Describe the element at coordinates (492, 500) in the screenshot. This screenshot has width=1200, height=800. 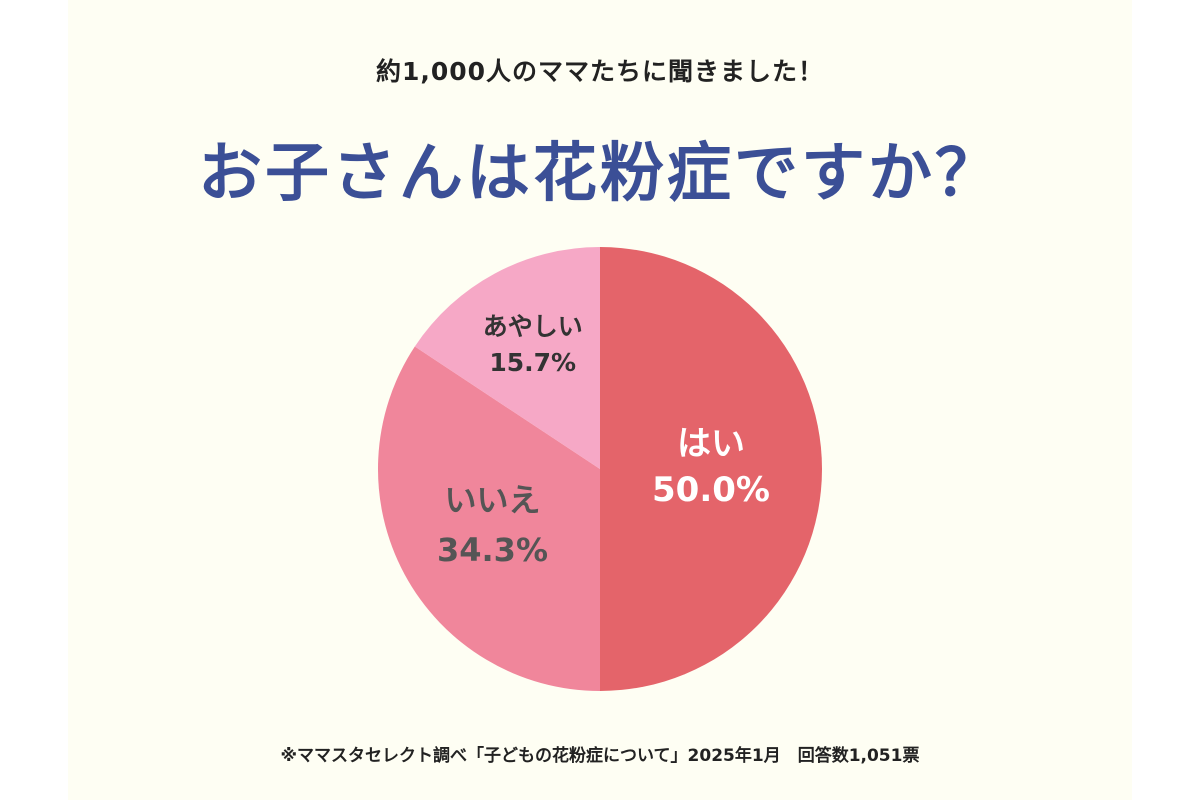
I see `slice-label: いいえ` at that location.